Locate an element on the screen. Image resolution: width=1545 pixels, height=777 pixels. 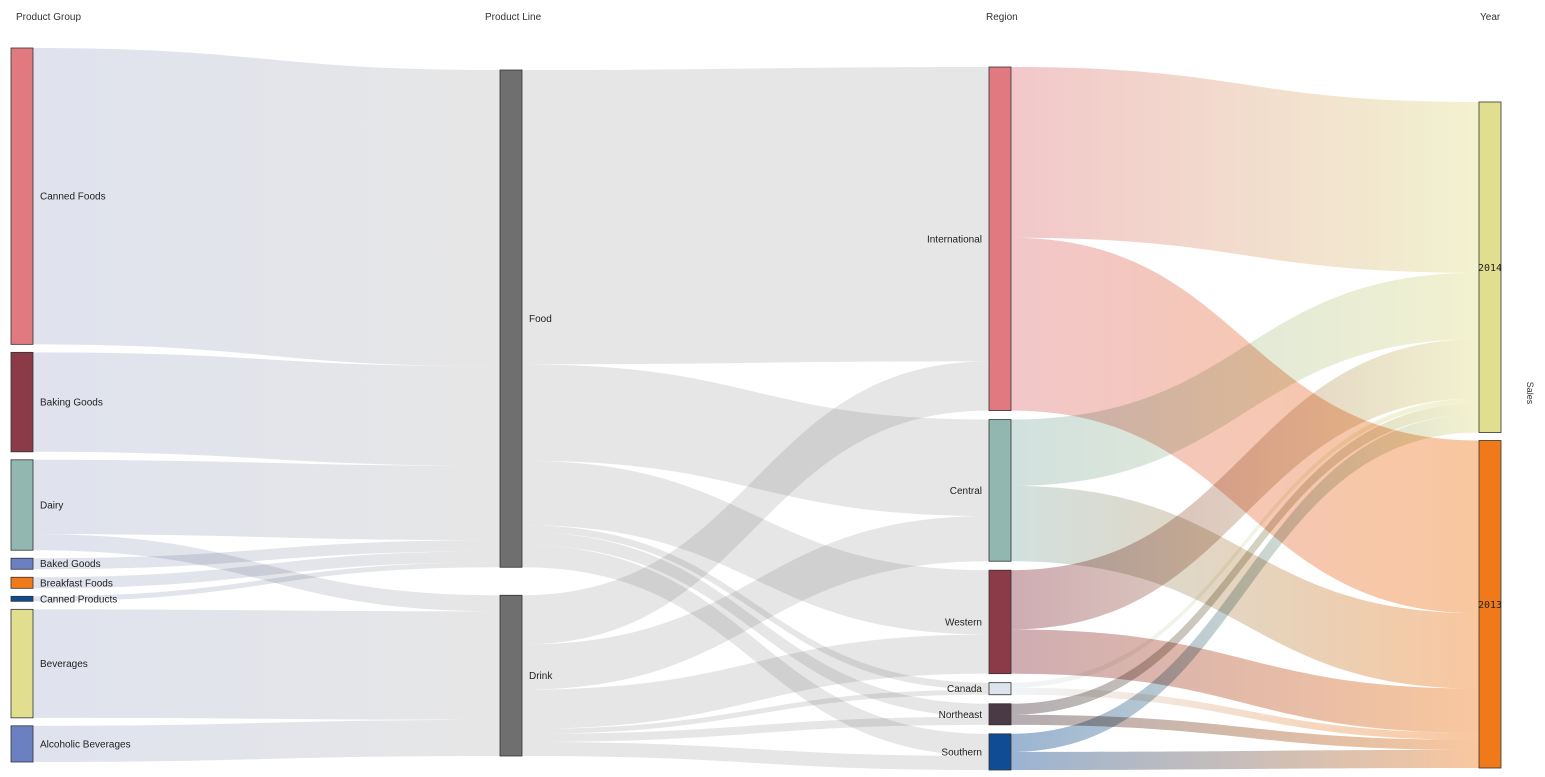
link-food-to-western is located at coordinates (755, 547).